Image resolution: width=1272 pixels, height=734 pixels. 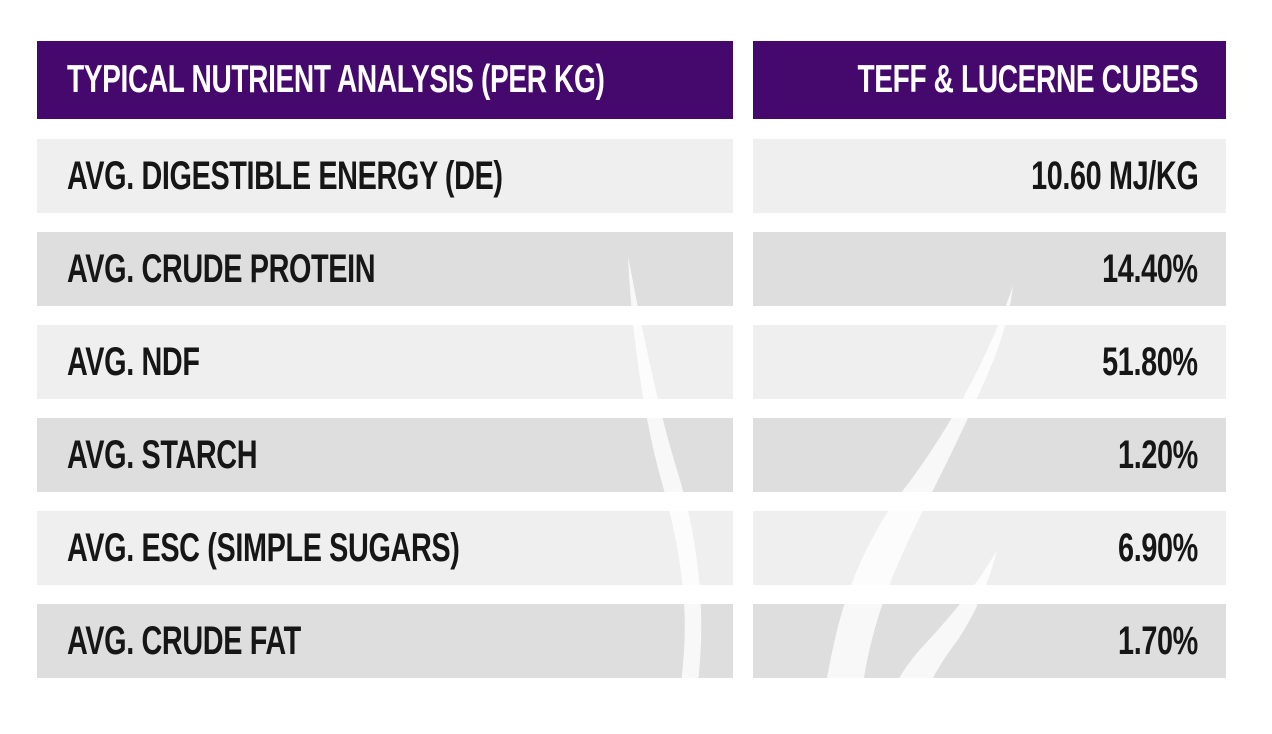 I want to click on row-label-cell: AVG. CRUDE PROTEIN, so click(x=385, y=269).